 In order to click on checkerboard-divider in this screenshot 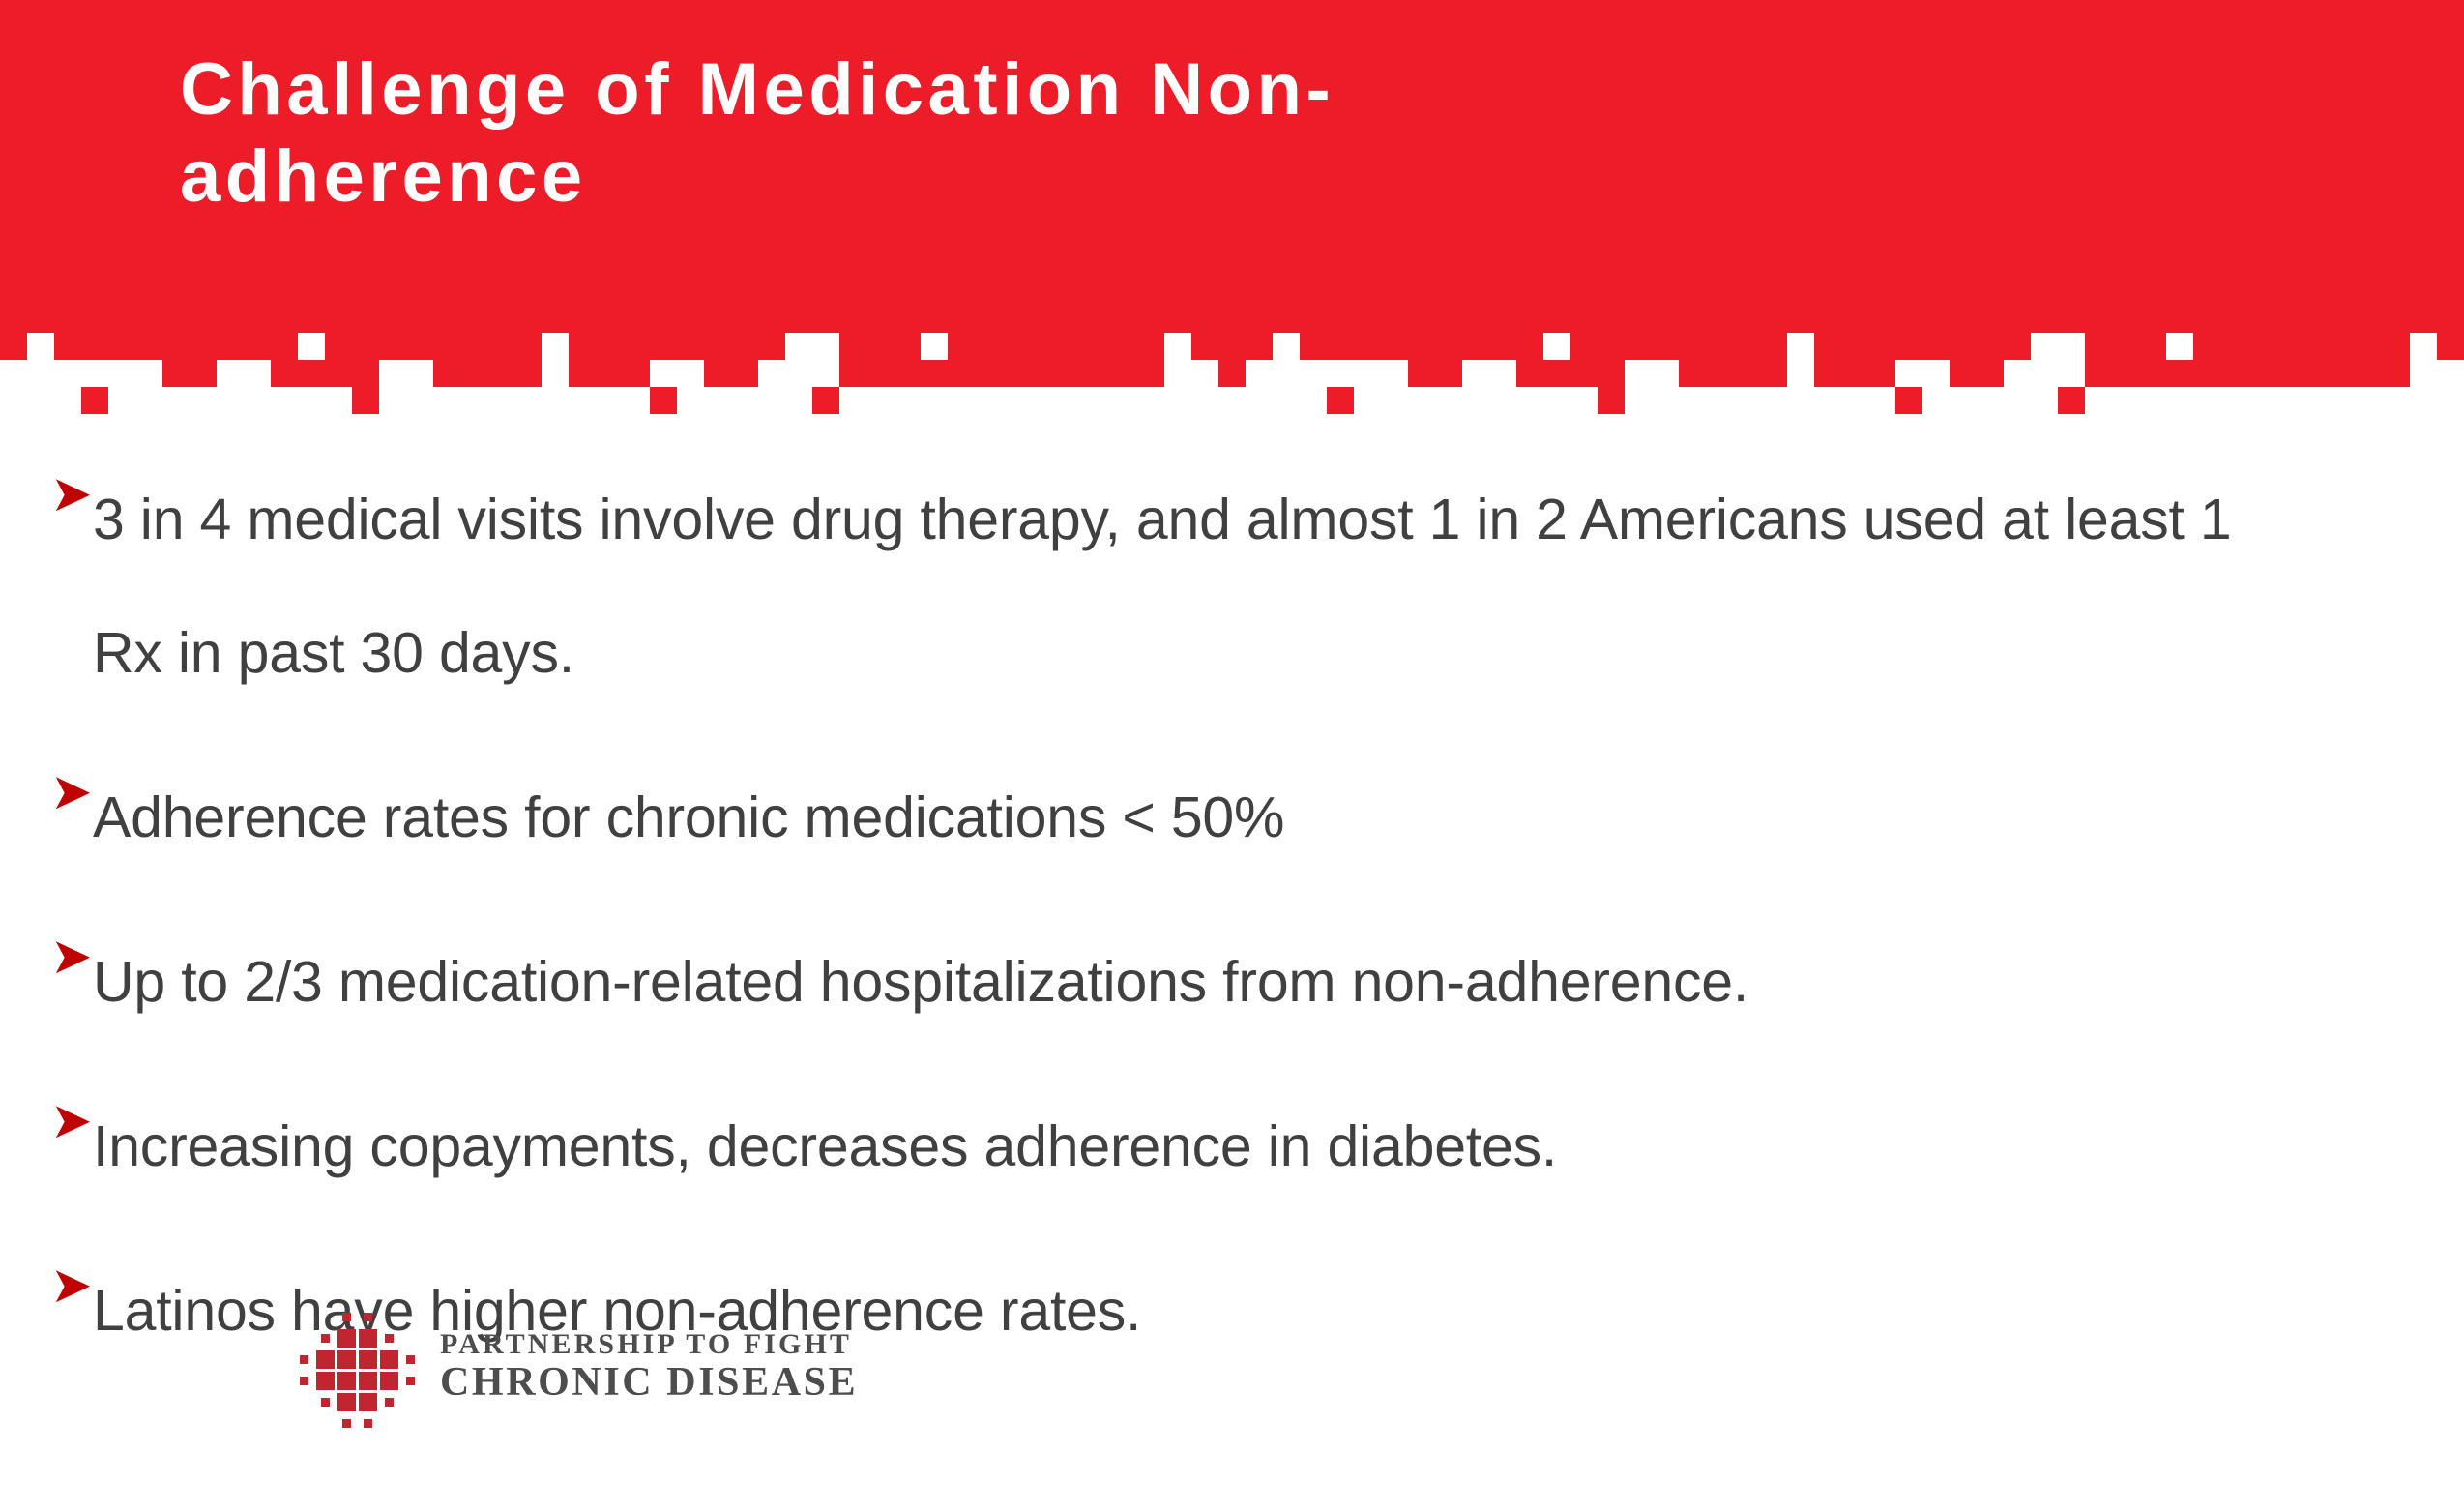, I will do `click(1232, 374)`.